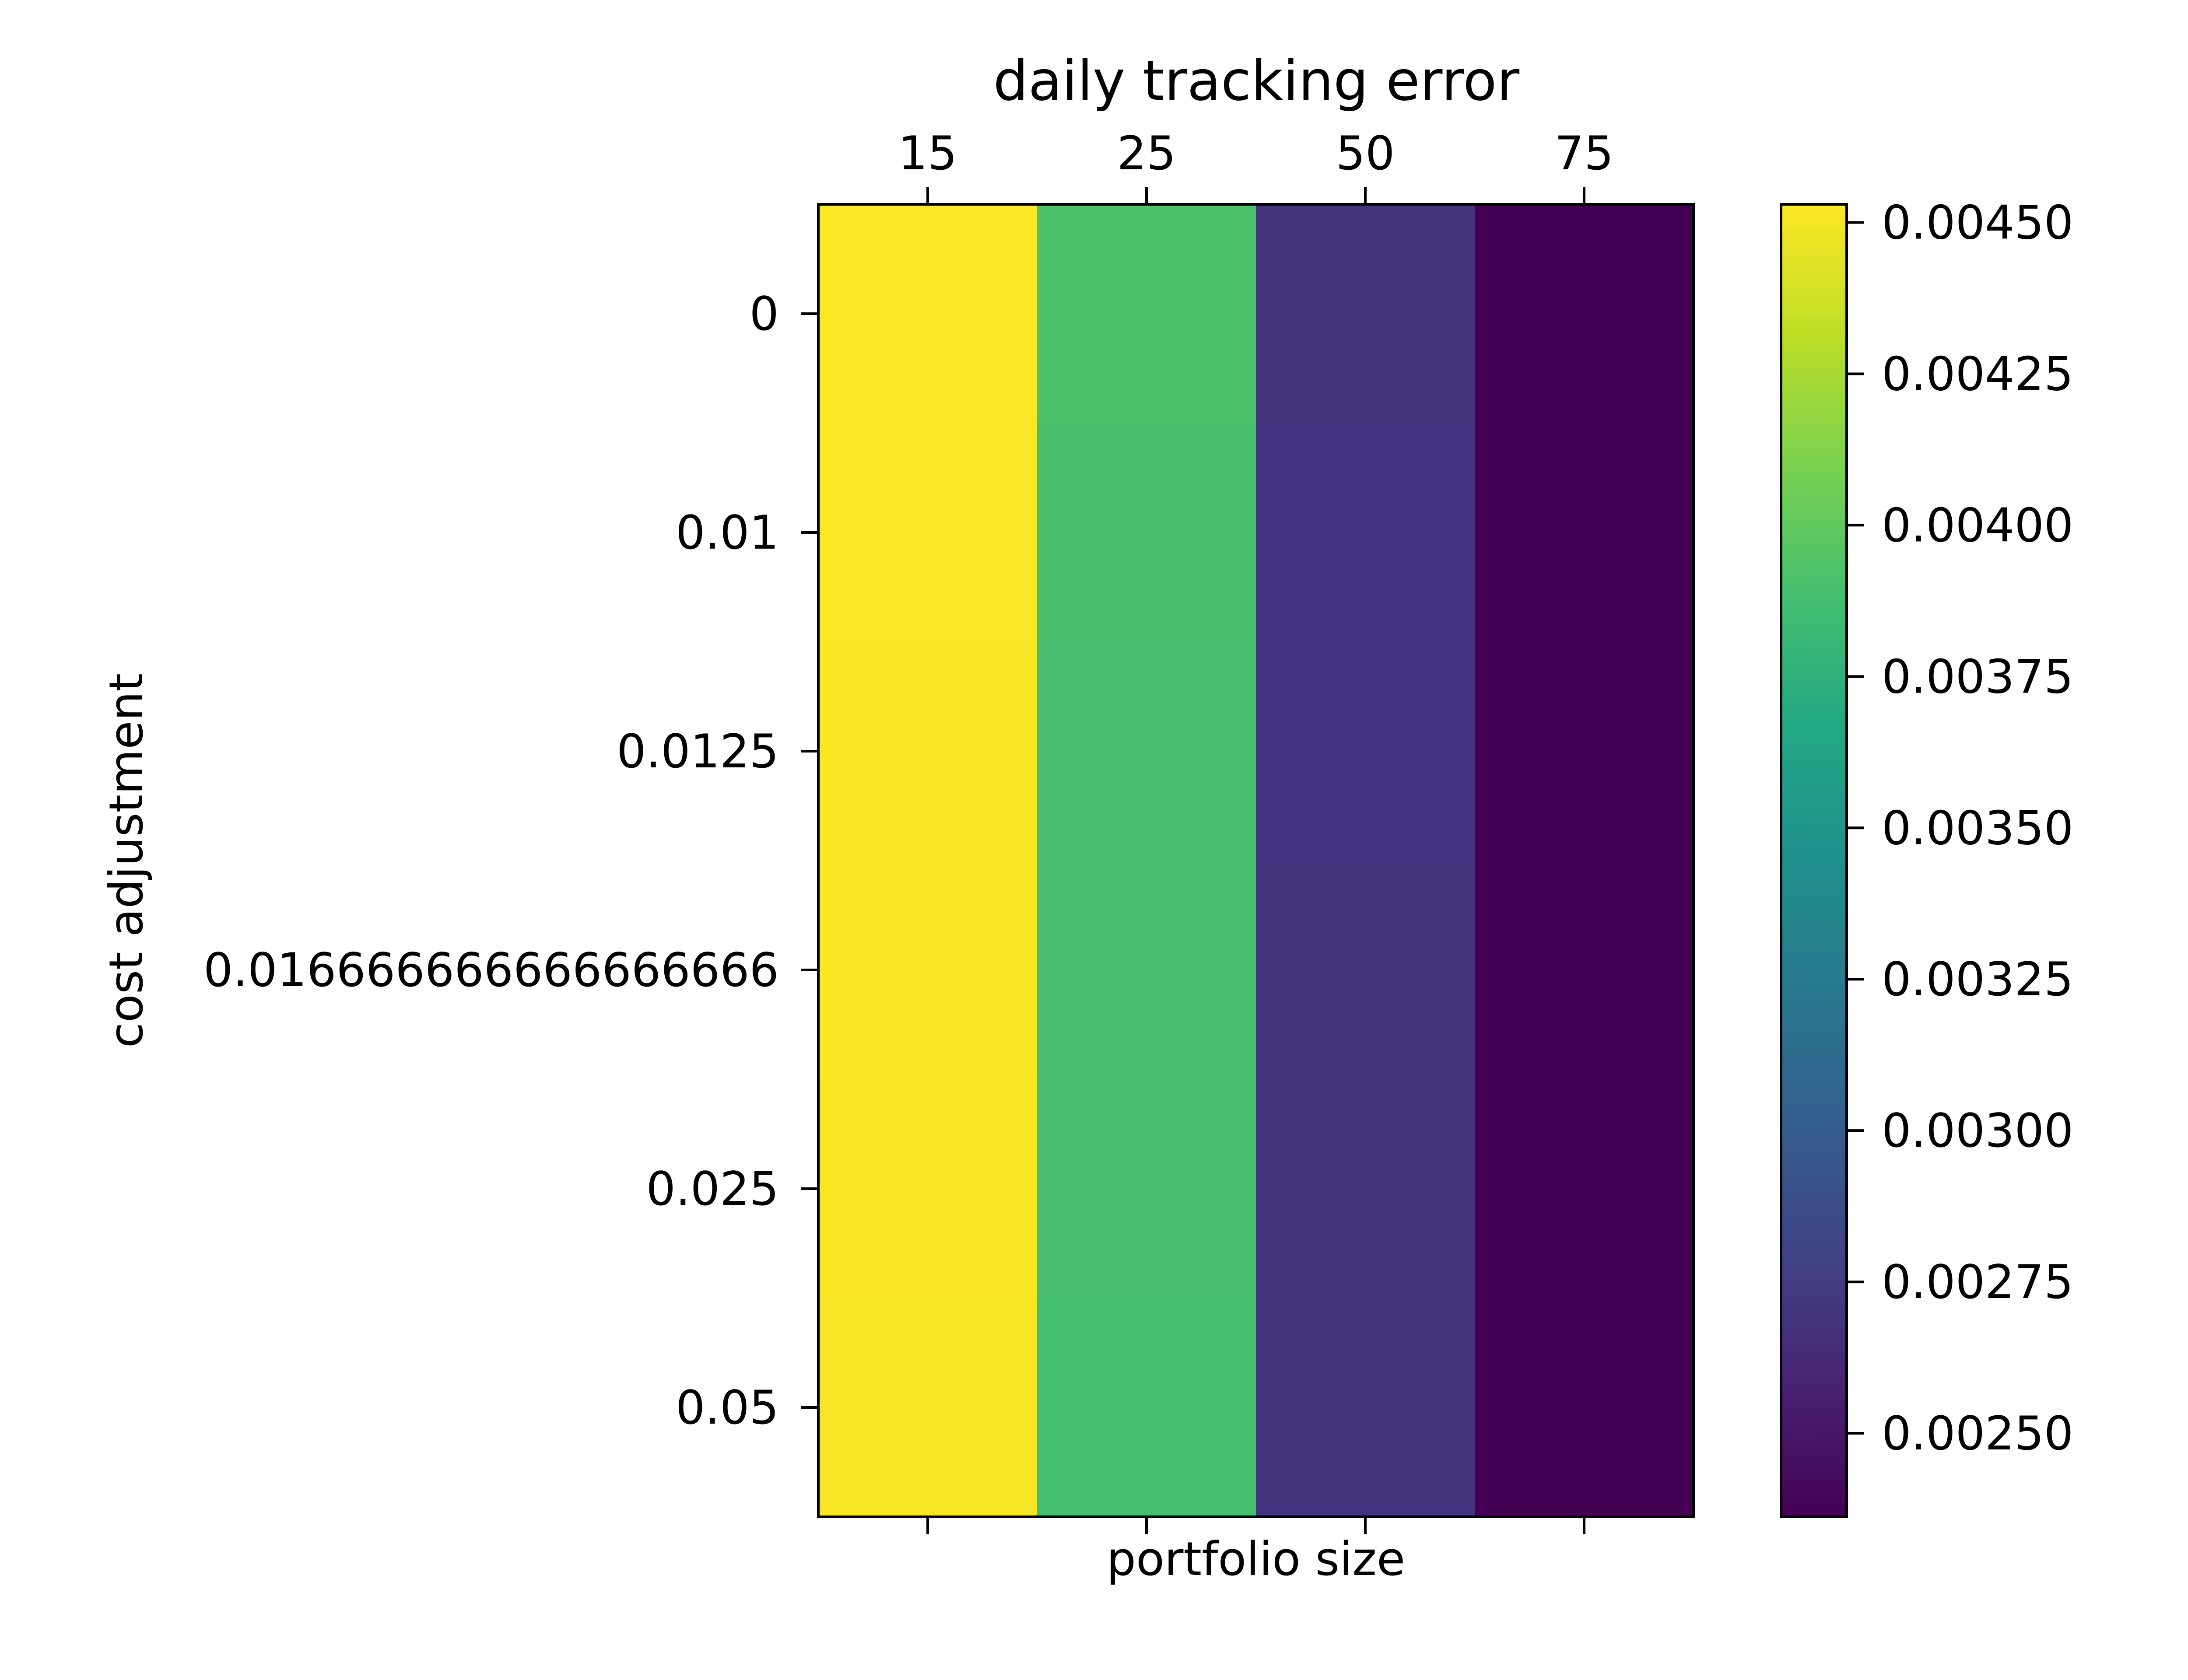 This screenshot has height=1680, width=2188. Describe the element at coordinates (491, 970) in the screenshot. I see `y-tick-label: 0.016666666666666666` at that location.